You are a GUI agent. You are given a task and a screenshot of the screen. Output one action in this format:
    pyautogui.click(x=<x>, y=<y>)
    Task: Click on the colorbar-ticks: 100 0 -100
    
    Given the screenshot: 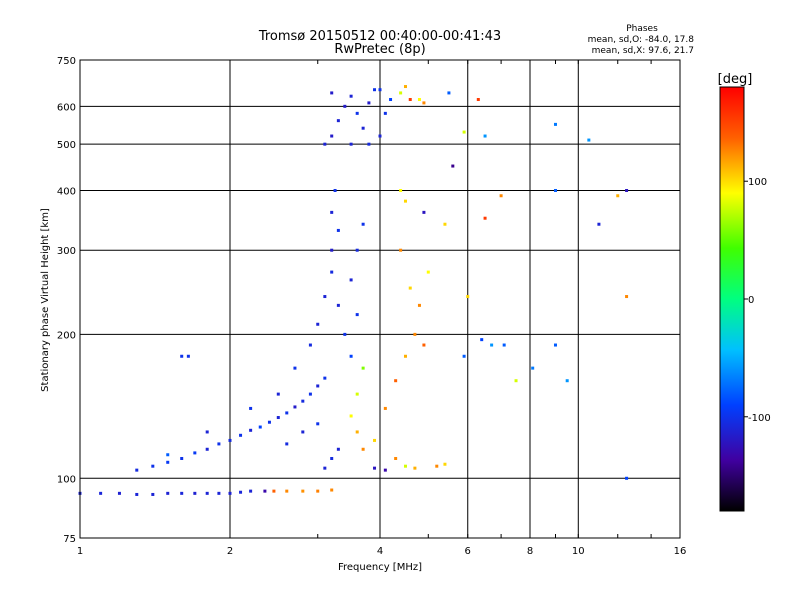 What is the action you would take?
    pyautogui.click(x=757, y=300)
    